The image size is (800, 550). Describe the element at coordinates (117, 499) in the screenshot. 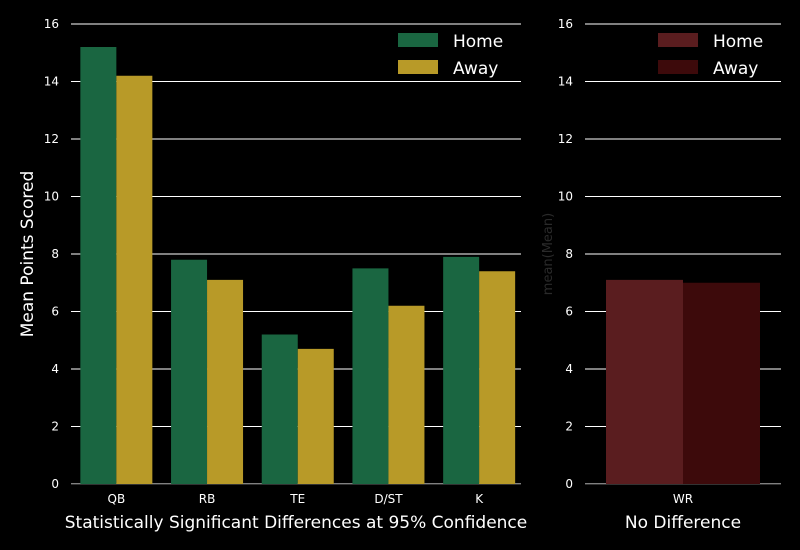

I see `x-tick-label: QB` at that location.